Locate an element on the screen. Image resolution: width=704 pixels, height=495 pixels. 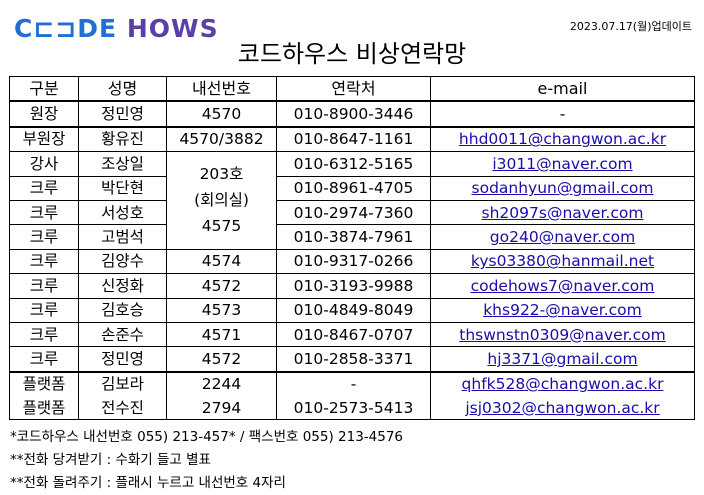
email-cell: qhfk528@changwon.ac.kr is located at coordinates (562, 383).